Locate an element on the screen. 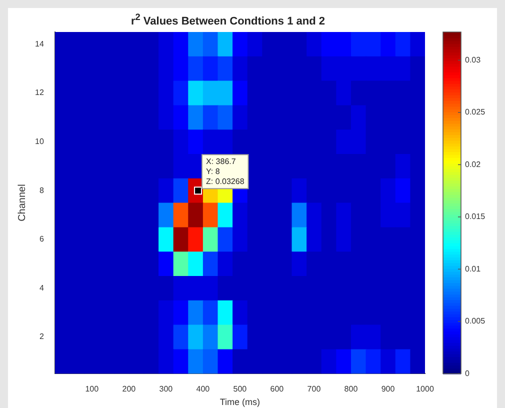  y-tick-label: 10 is located at coordinates (39, 141).